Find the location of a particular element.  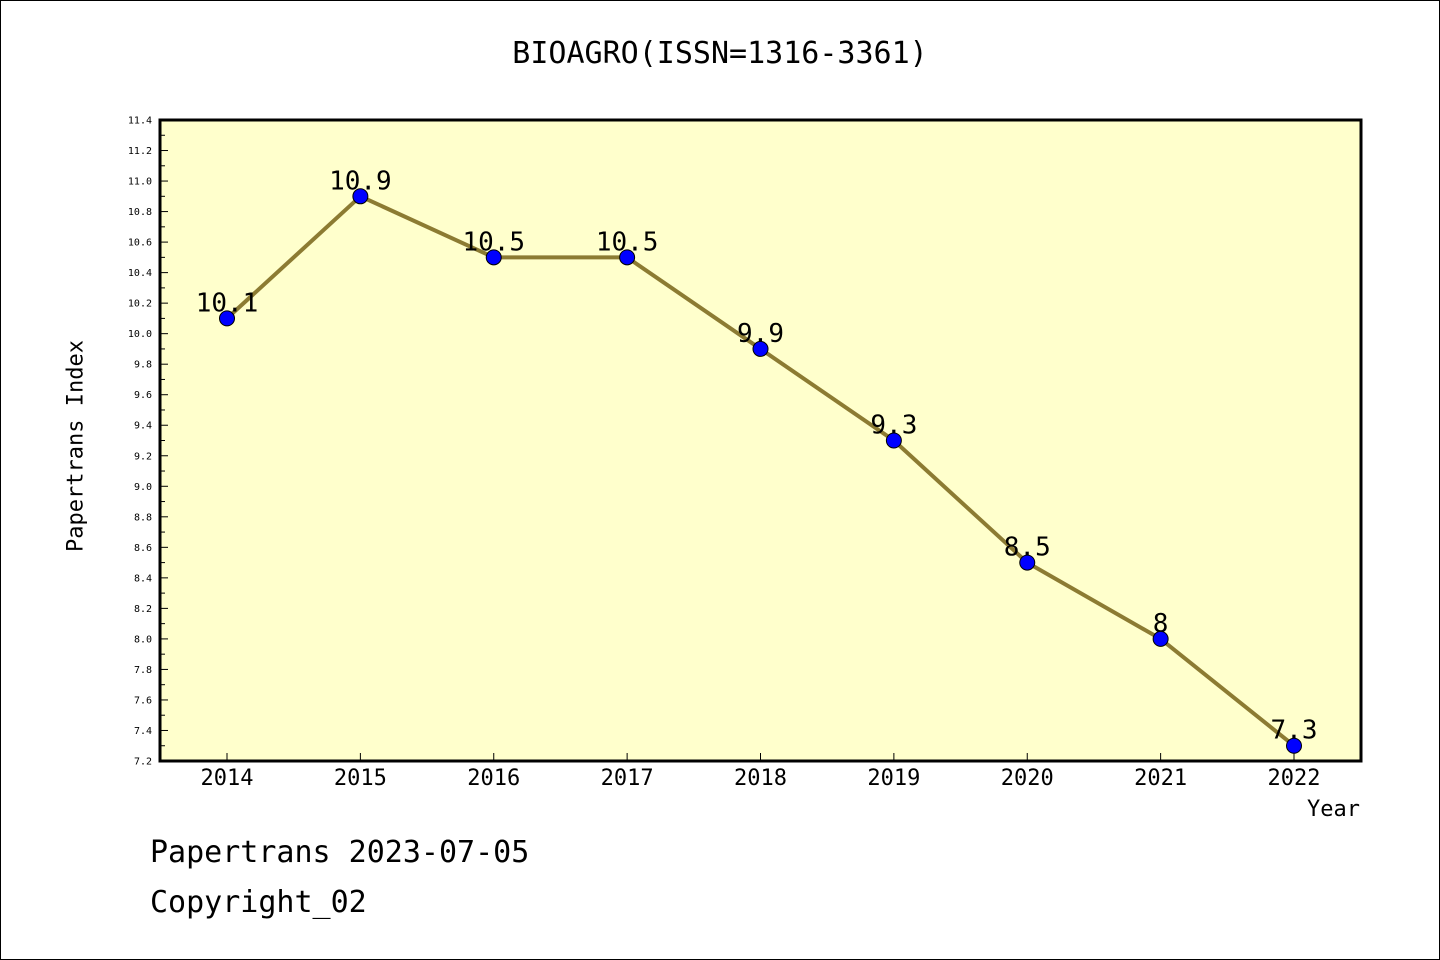

y-tick-label: 9.0 is located at coordinates (143, 487).